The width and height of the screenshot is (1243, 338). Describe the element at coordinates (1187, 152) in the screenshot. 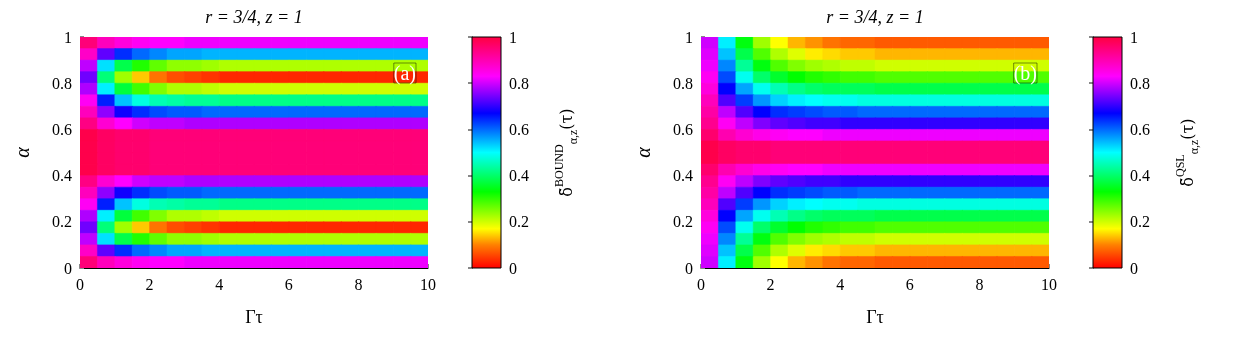

I see `color-bar-title: δ̃QSLα,z(τ)` at that location.